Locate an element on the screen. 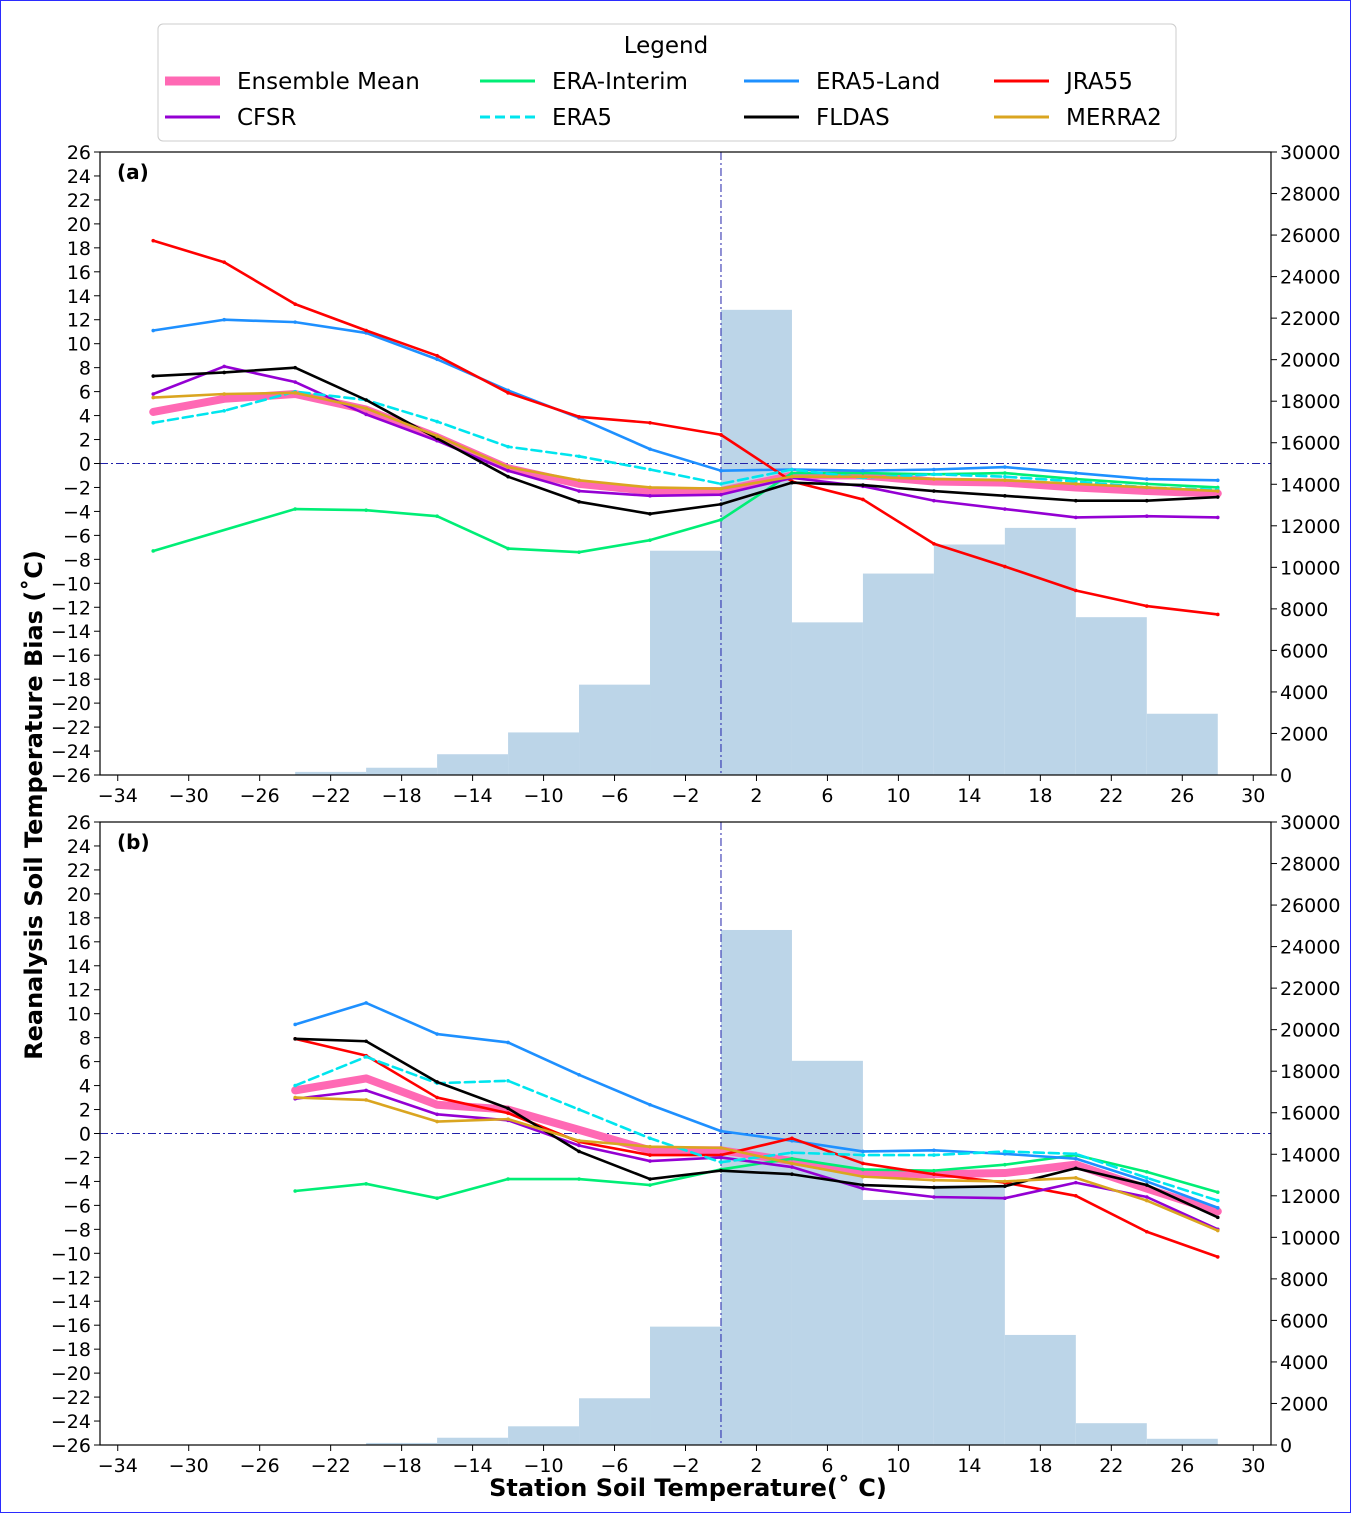 This screenshot has width=1351, height=1517. x-tick-label: 2 is located at coordinates (756, 796).